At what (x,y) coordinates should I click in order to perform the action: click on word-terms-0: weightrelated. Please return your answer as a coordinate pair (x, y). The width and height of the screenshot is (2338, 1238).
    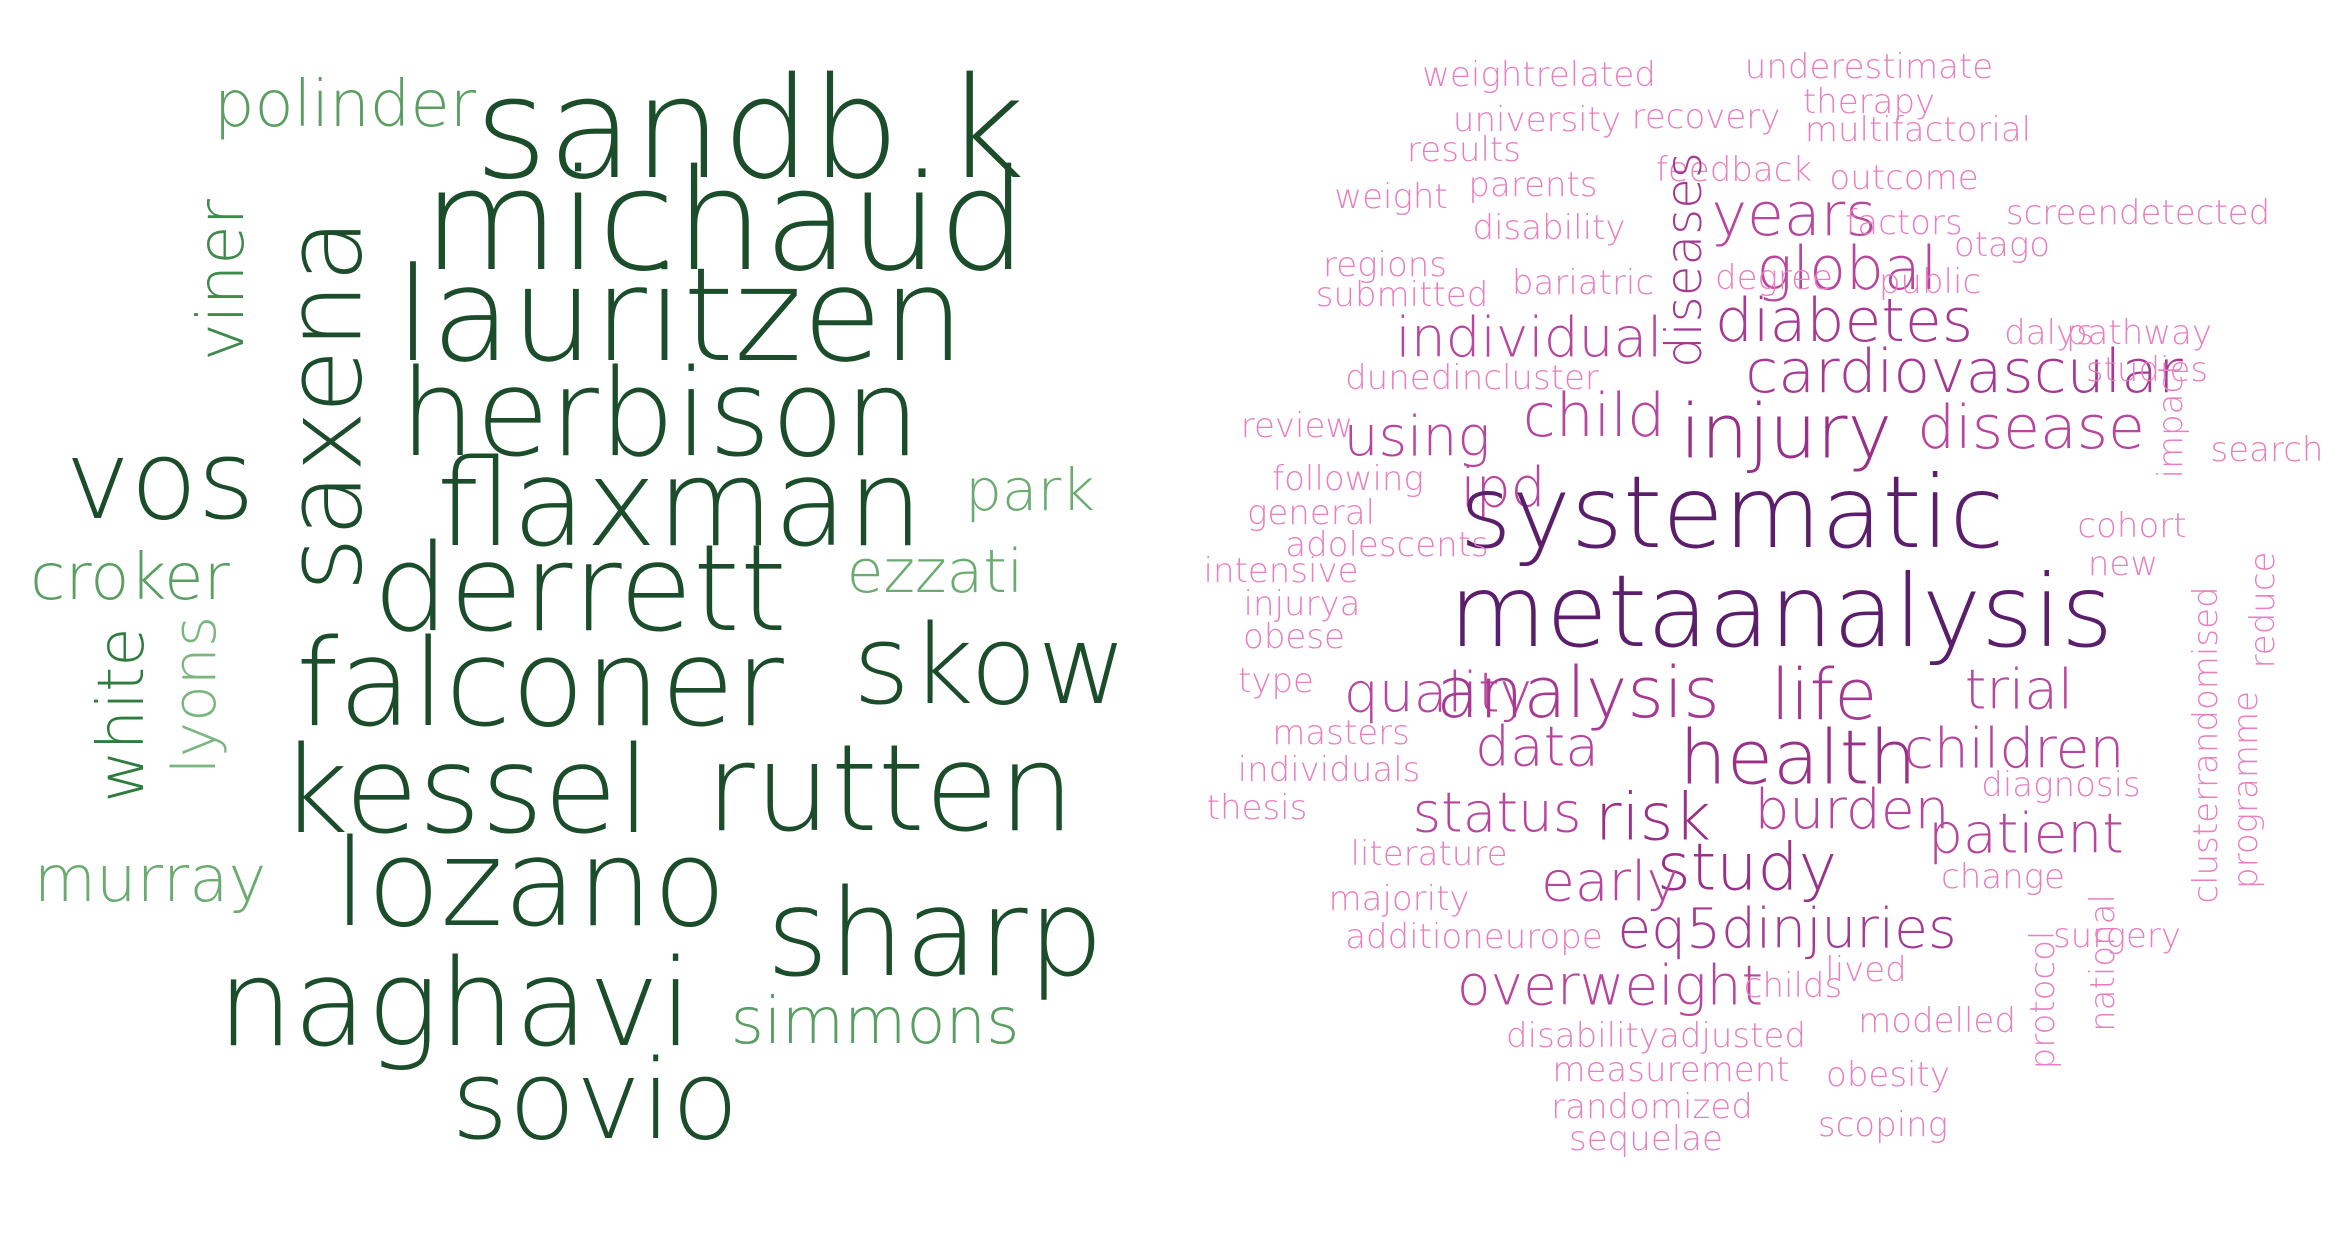
    Looking at the image, I should click on (1539, 75).